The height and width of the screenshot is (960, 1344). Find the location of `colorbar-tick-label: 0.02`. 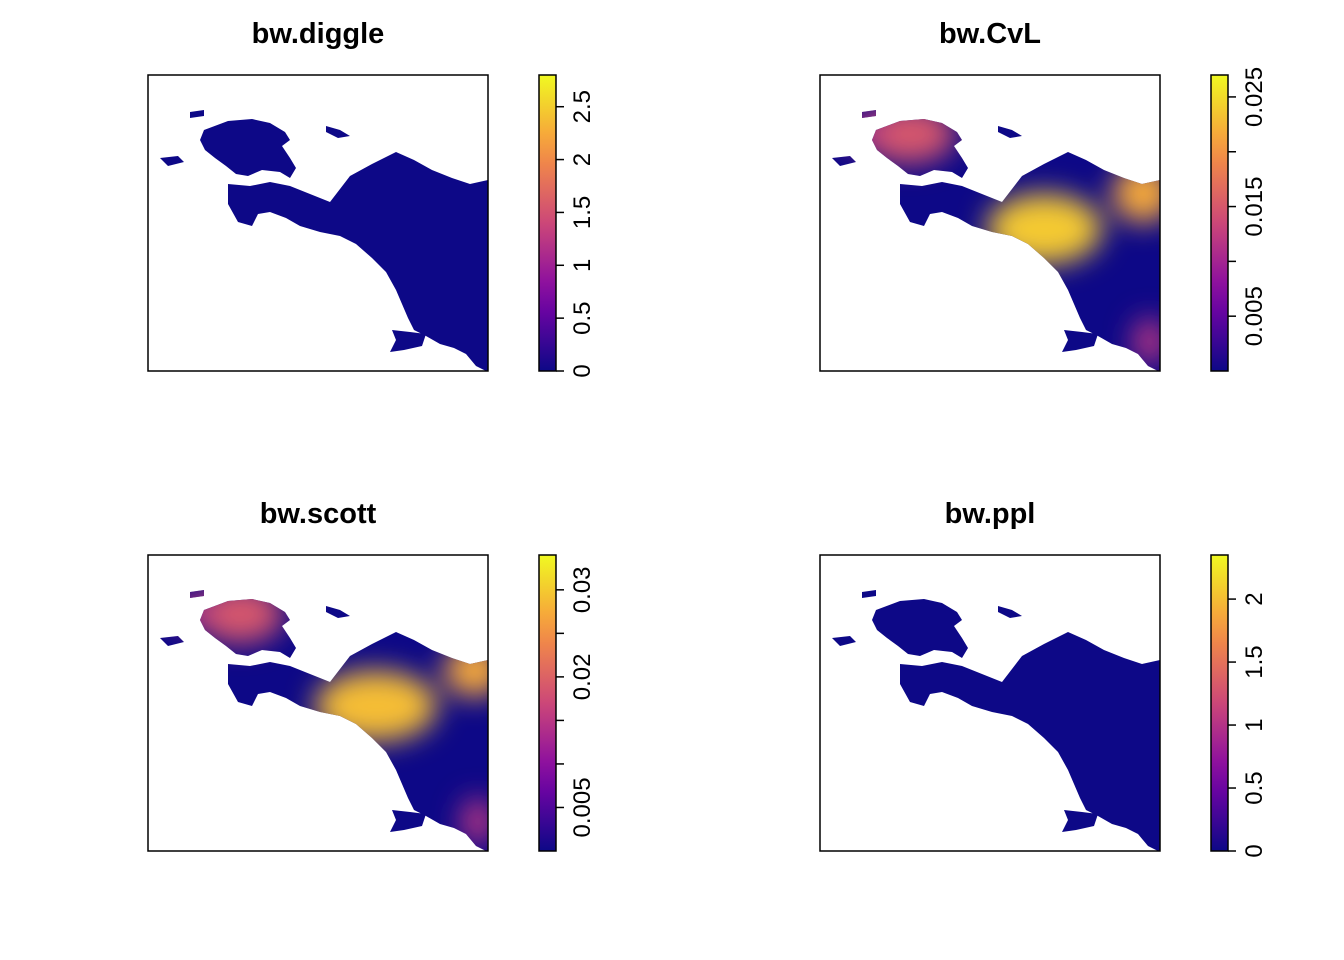

colorbar-tick-label: 0.02 is located at coordinates (582, 677).